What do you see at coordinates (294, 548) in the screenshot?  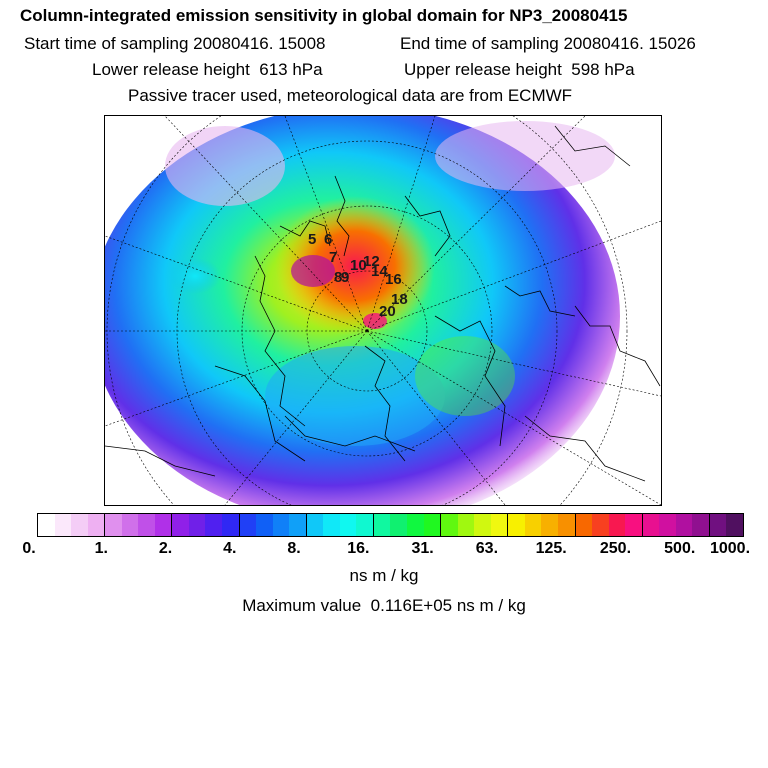 I see `colorbar-tick-label: 8.` at bounding box center [294, 548].